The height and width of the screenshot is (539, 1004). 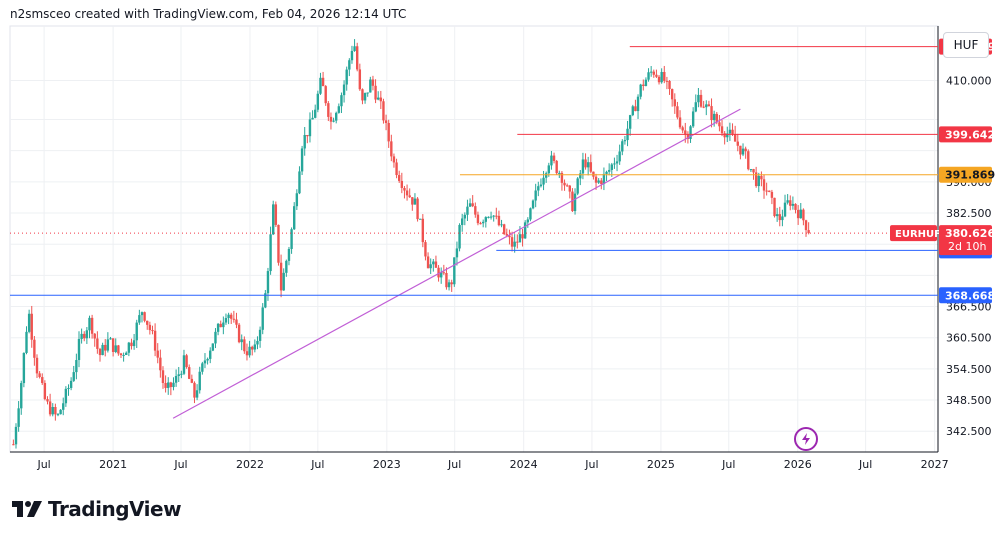 What do you see at coordinates (970, 134) in the screenshot?
I see `level-label: 399.642` at bounding box center [970, 134].